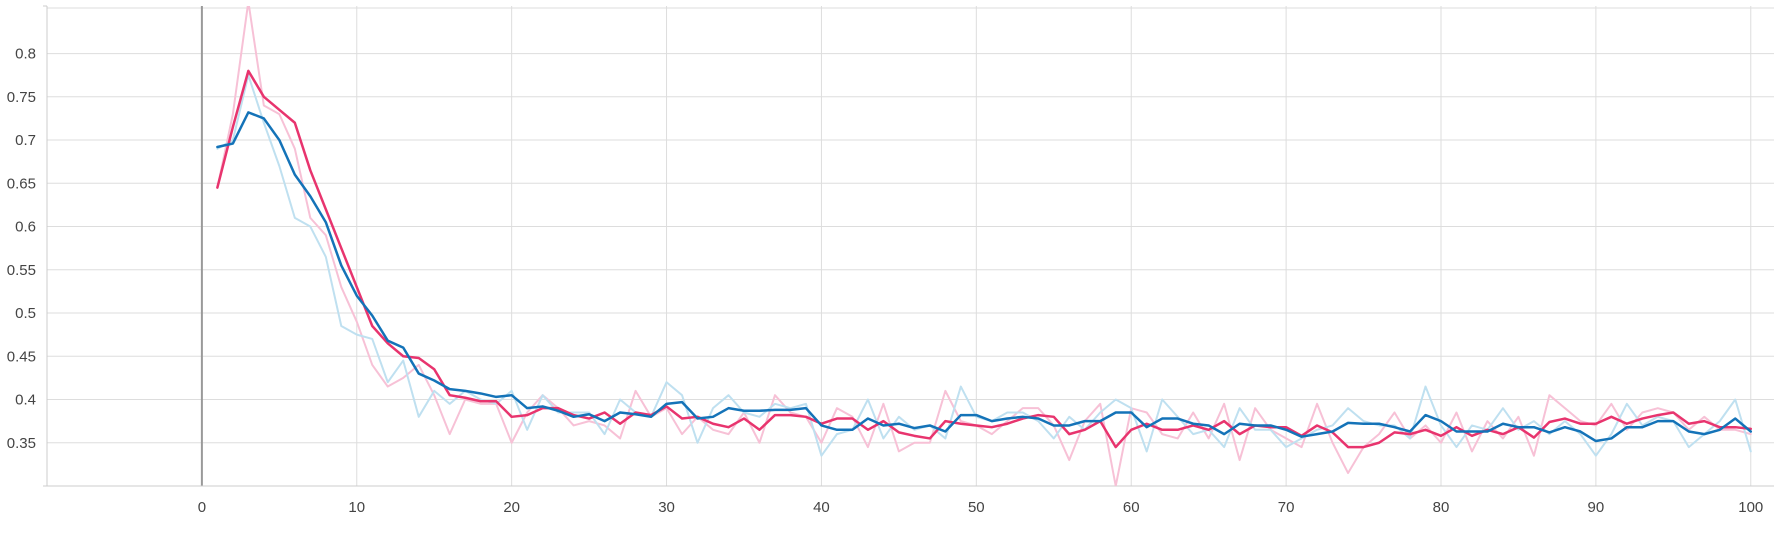  What do you see at coordinates (21, 97) in the screenshot?
I see `y-tick-label: 0.75` at bounding box center [21, 97].